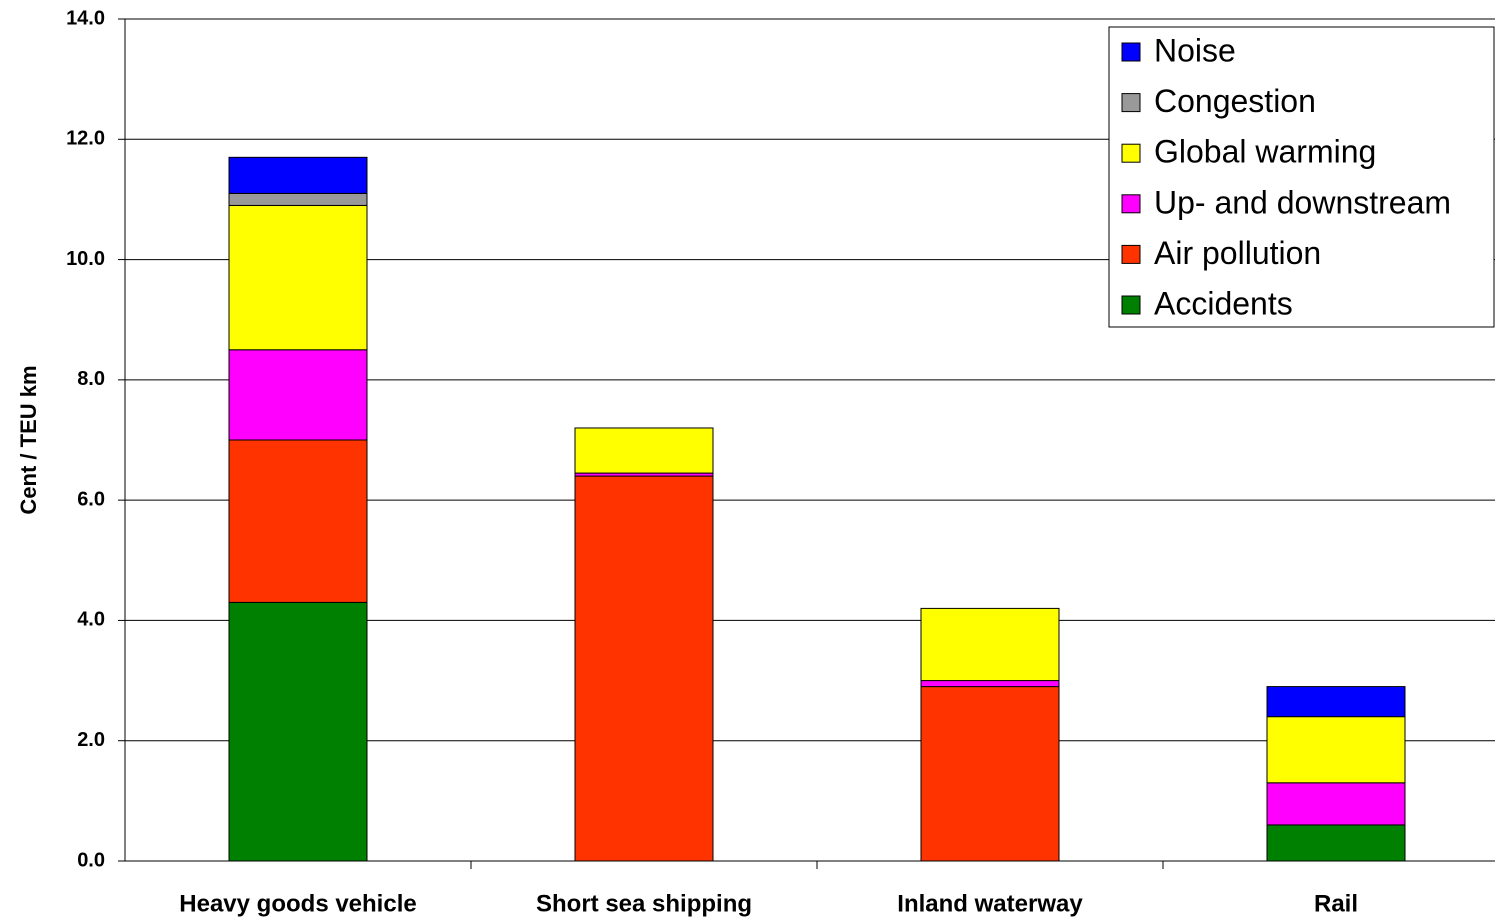 This screenshot has width=1495, height=923. I want to click on legend-label: Accidents, so click(1223, 303).